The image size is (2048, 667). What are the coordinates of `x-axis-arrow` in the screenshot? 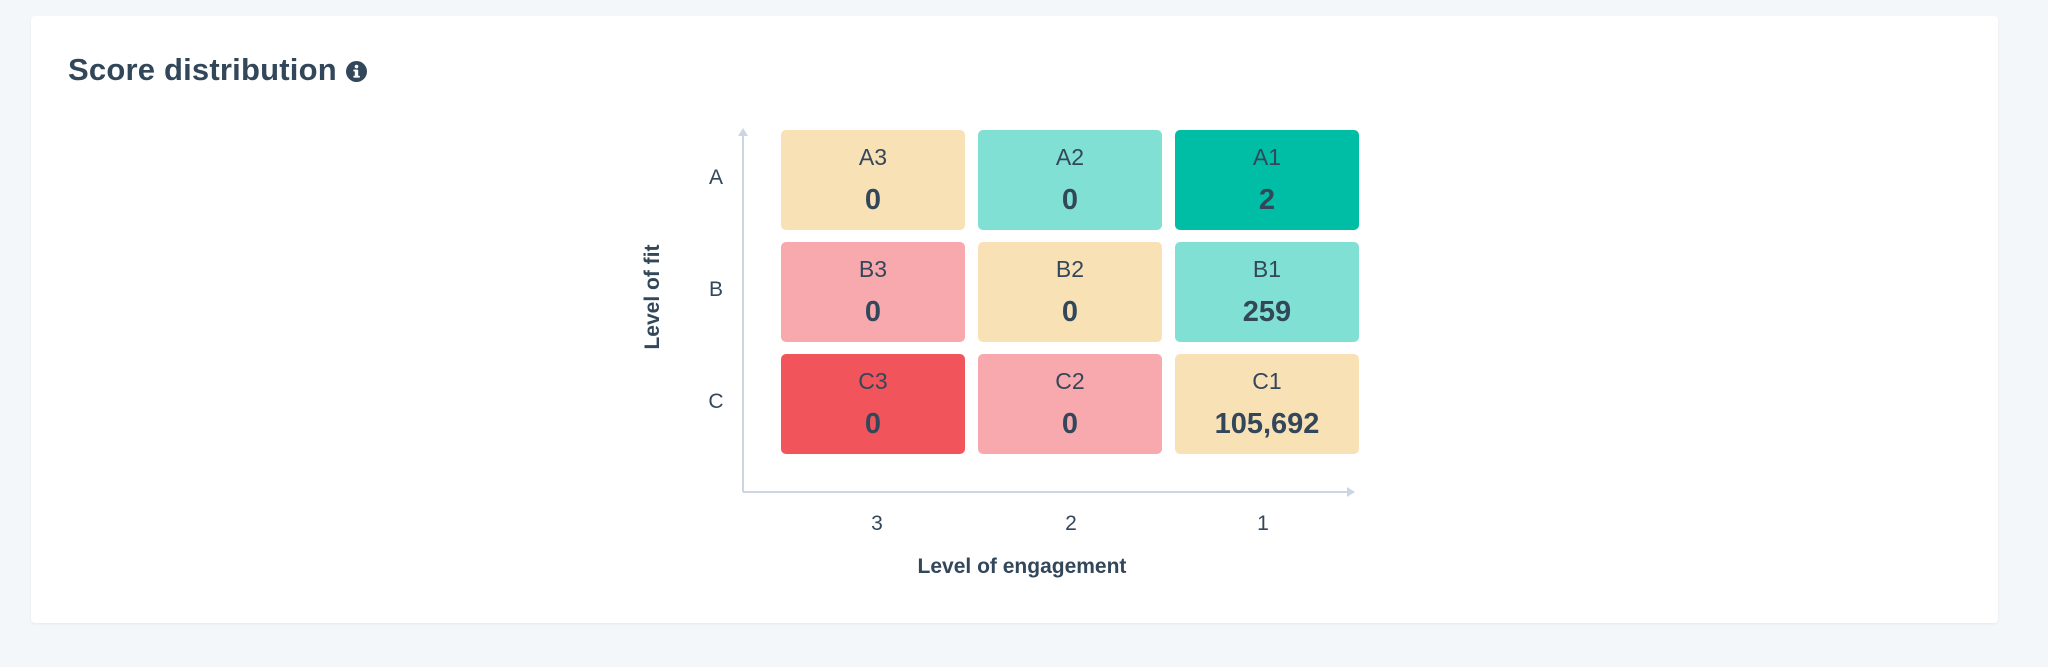 It's located at (1351, 492).